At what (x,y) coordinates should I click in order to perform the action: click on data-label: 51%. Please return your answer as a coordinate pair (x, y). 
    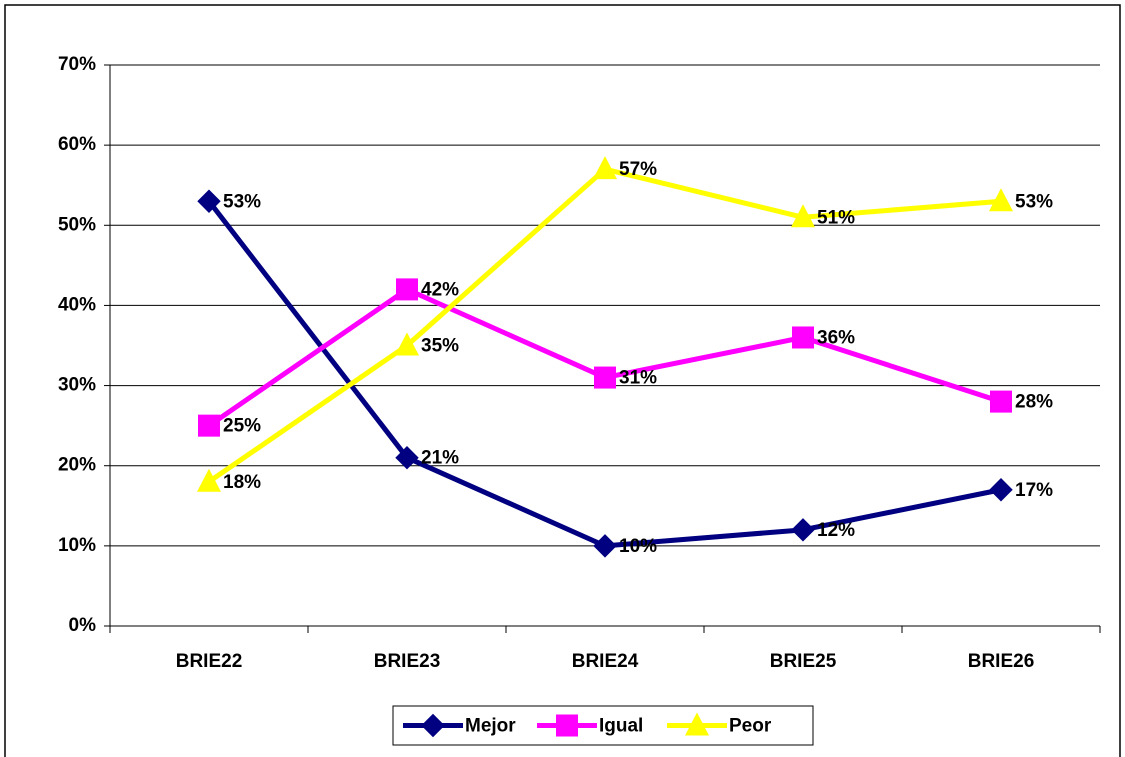
    Looking at the image, I should click on (836, 217).